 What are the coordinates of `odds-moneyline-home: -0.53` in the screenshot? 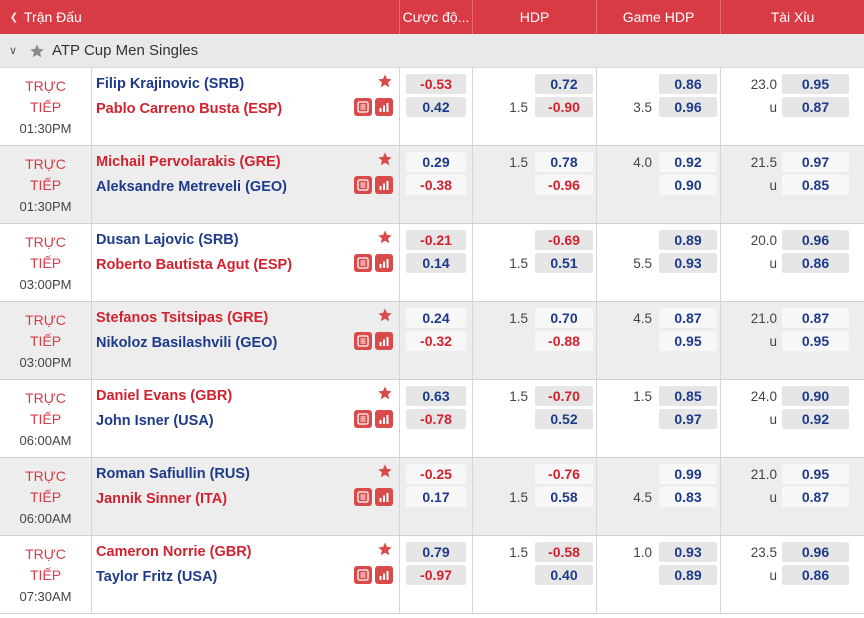 It's located at (436, 84).